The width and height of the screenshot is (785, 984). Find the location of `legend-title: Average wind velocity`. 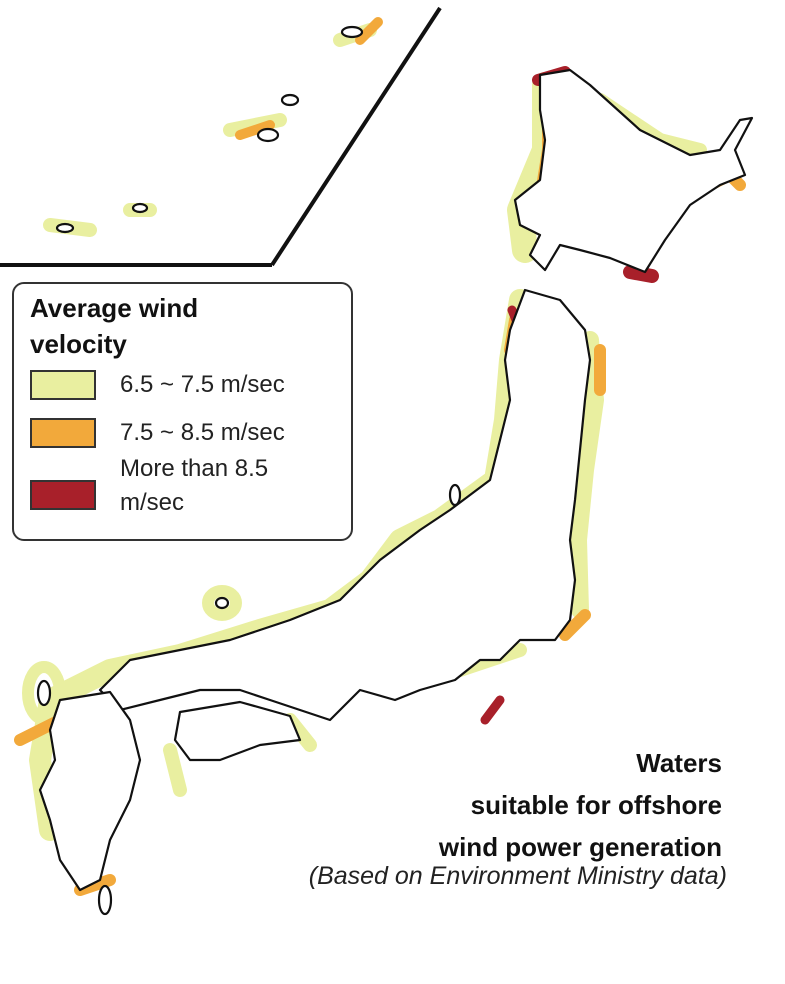

legend-title: Average wind velocity is located at coordinates (114, 326).